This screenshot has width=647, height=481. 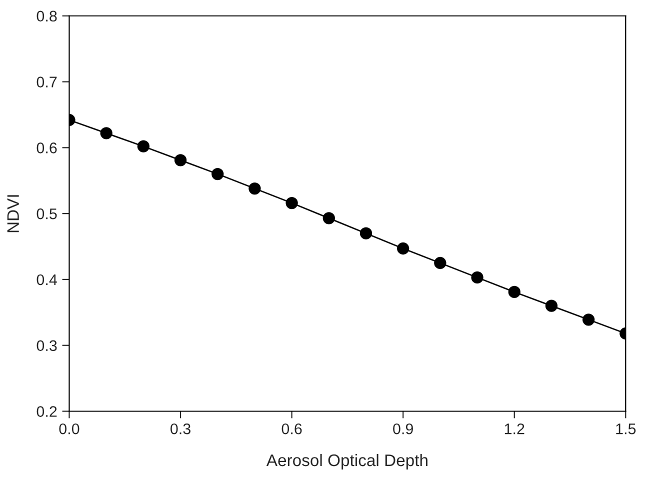 I want to click on x-axis-title: Aerosol Optical Depth, so click(x=347, y=462).